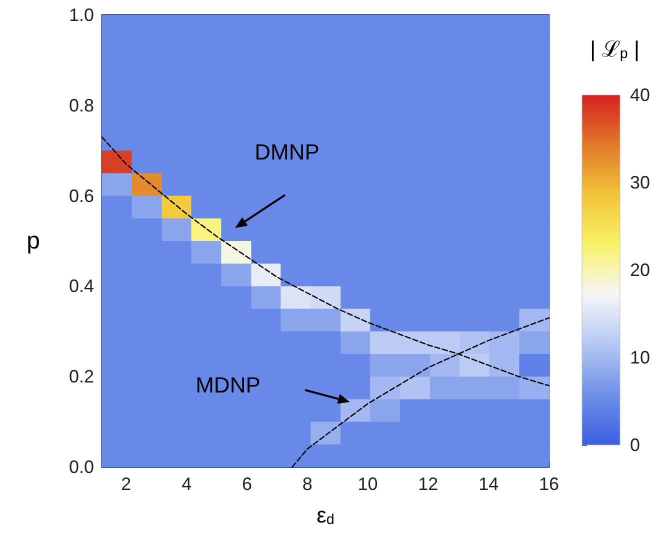  Describe the element at coordinates (615, 49) in the screenshot. I see `color-bar-title: | ℒp |` at that location.